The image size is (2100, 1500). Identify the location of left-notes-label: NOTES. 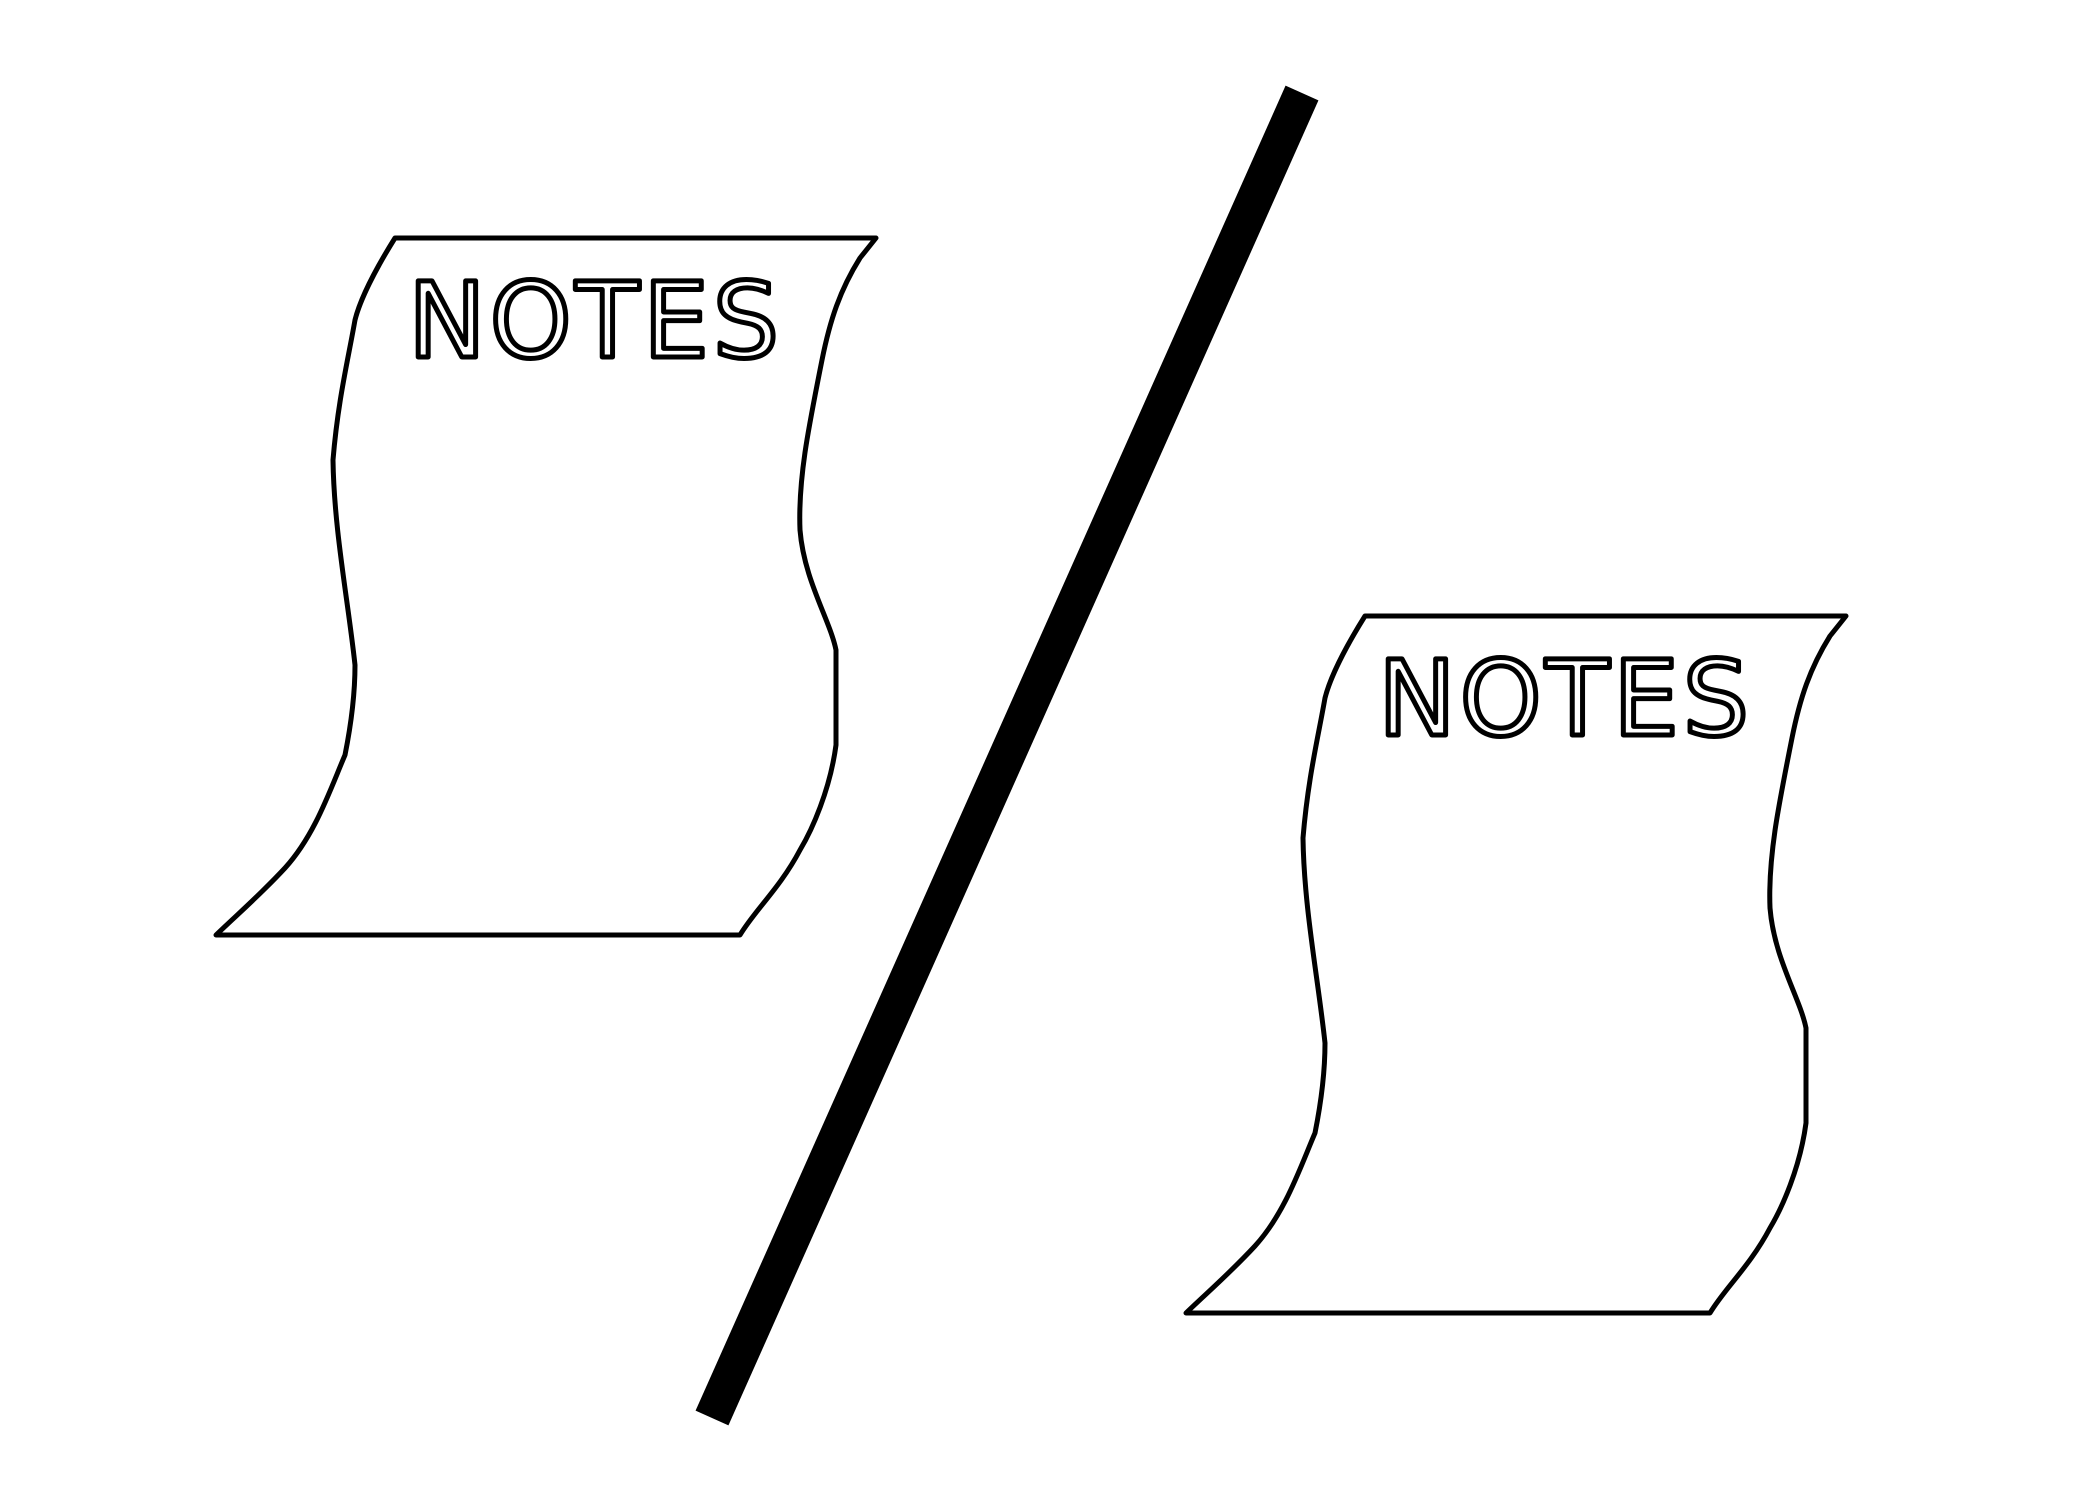
(595, 321).